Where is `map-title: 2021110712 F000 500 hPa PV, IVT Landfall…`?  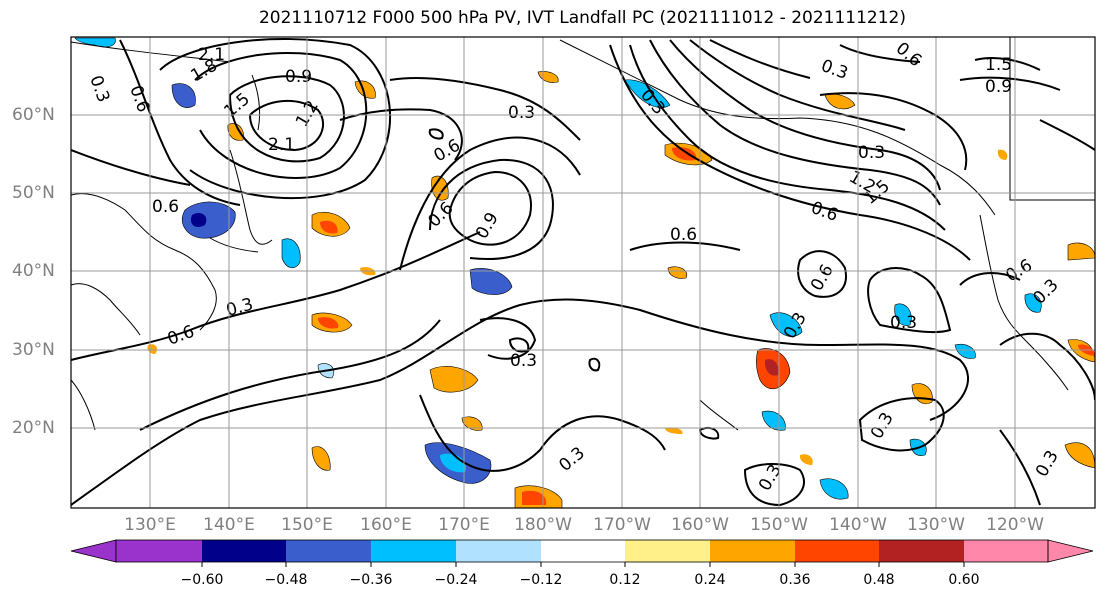
map-title: 2021110712 F000 500 hPa PV, IVT Landfall… is located at coordinates (582, 18).